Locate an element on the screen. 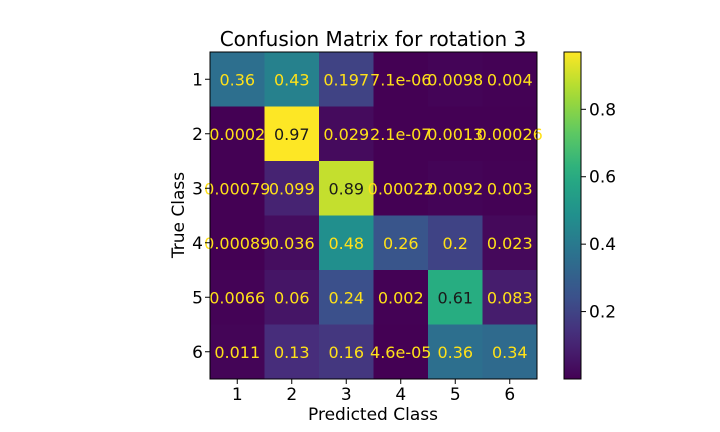  cell-value-label: 0.00026 is located at coordinates (510, 134).